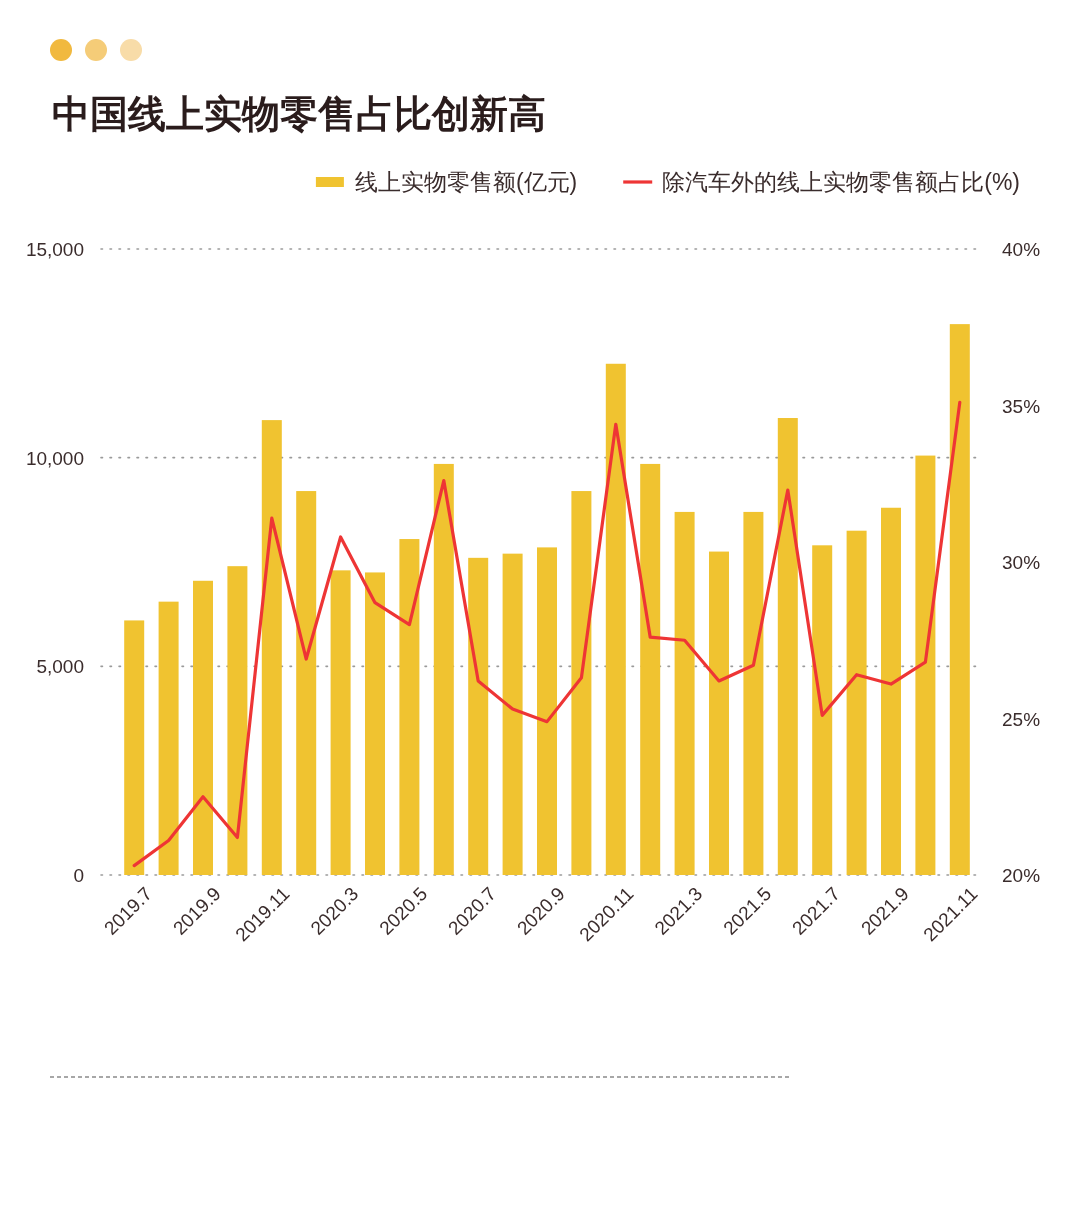  What do you see at coordinates (1021, 562) in the screenshot?
I see `y2-tick-label: 30%` at bounding box center [1021, 562].